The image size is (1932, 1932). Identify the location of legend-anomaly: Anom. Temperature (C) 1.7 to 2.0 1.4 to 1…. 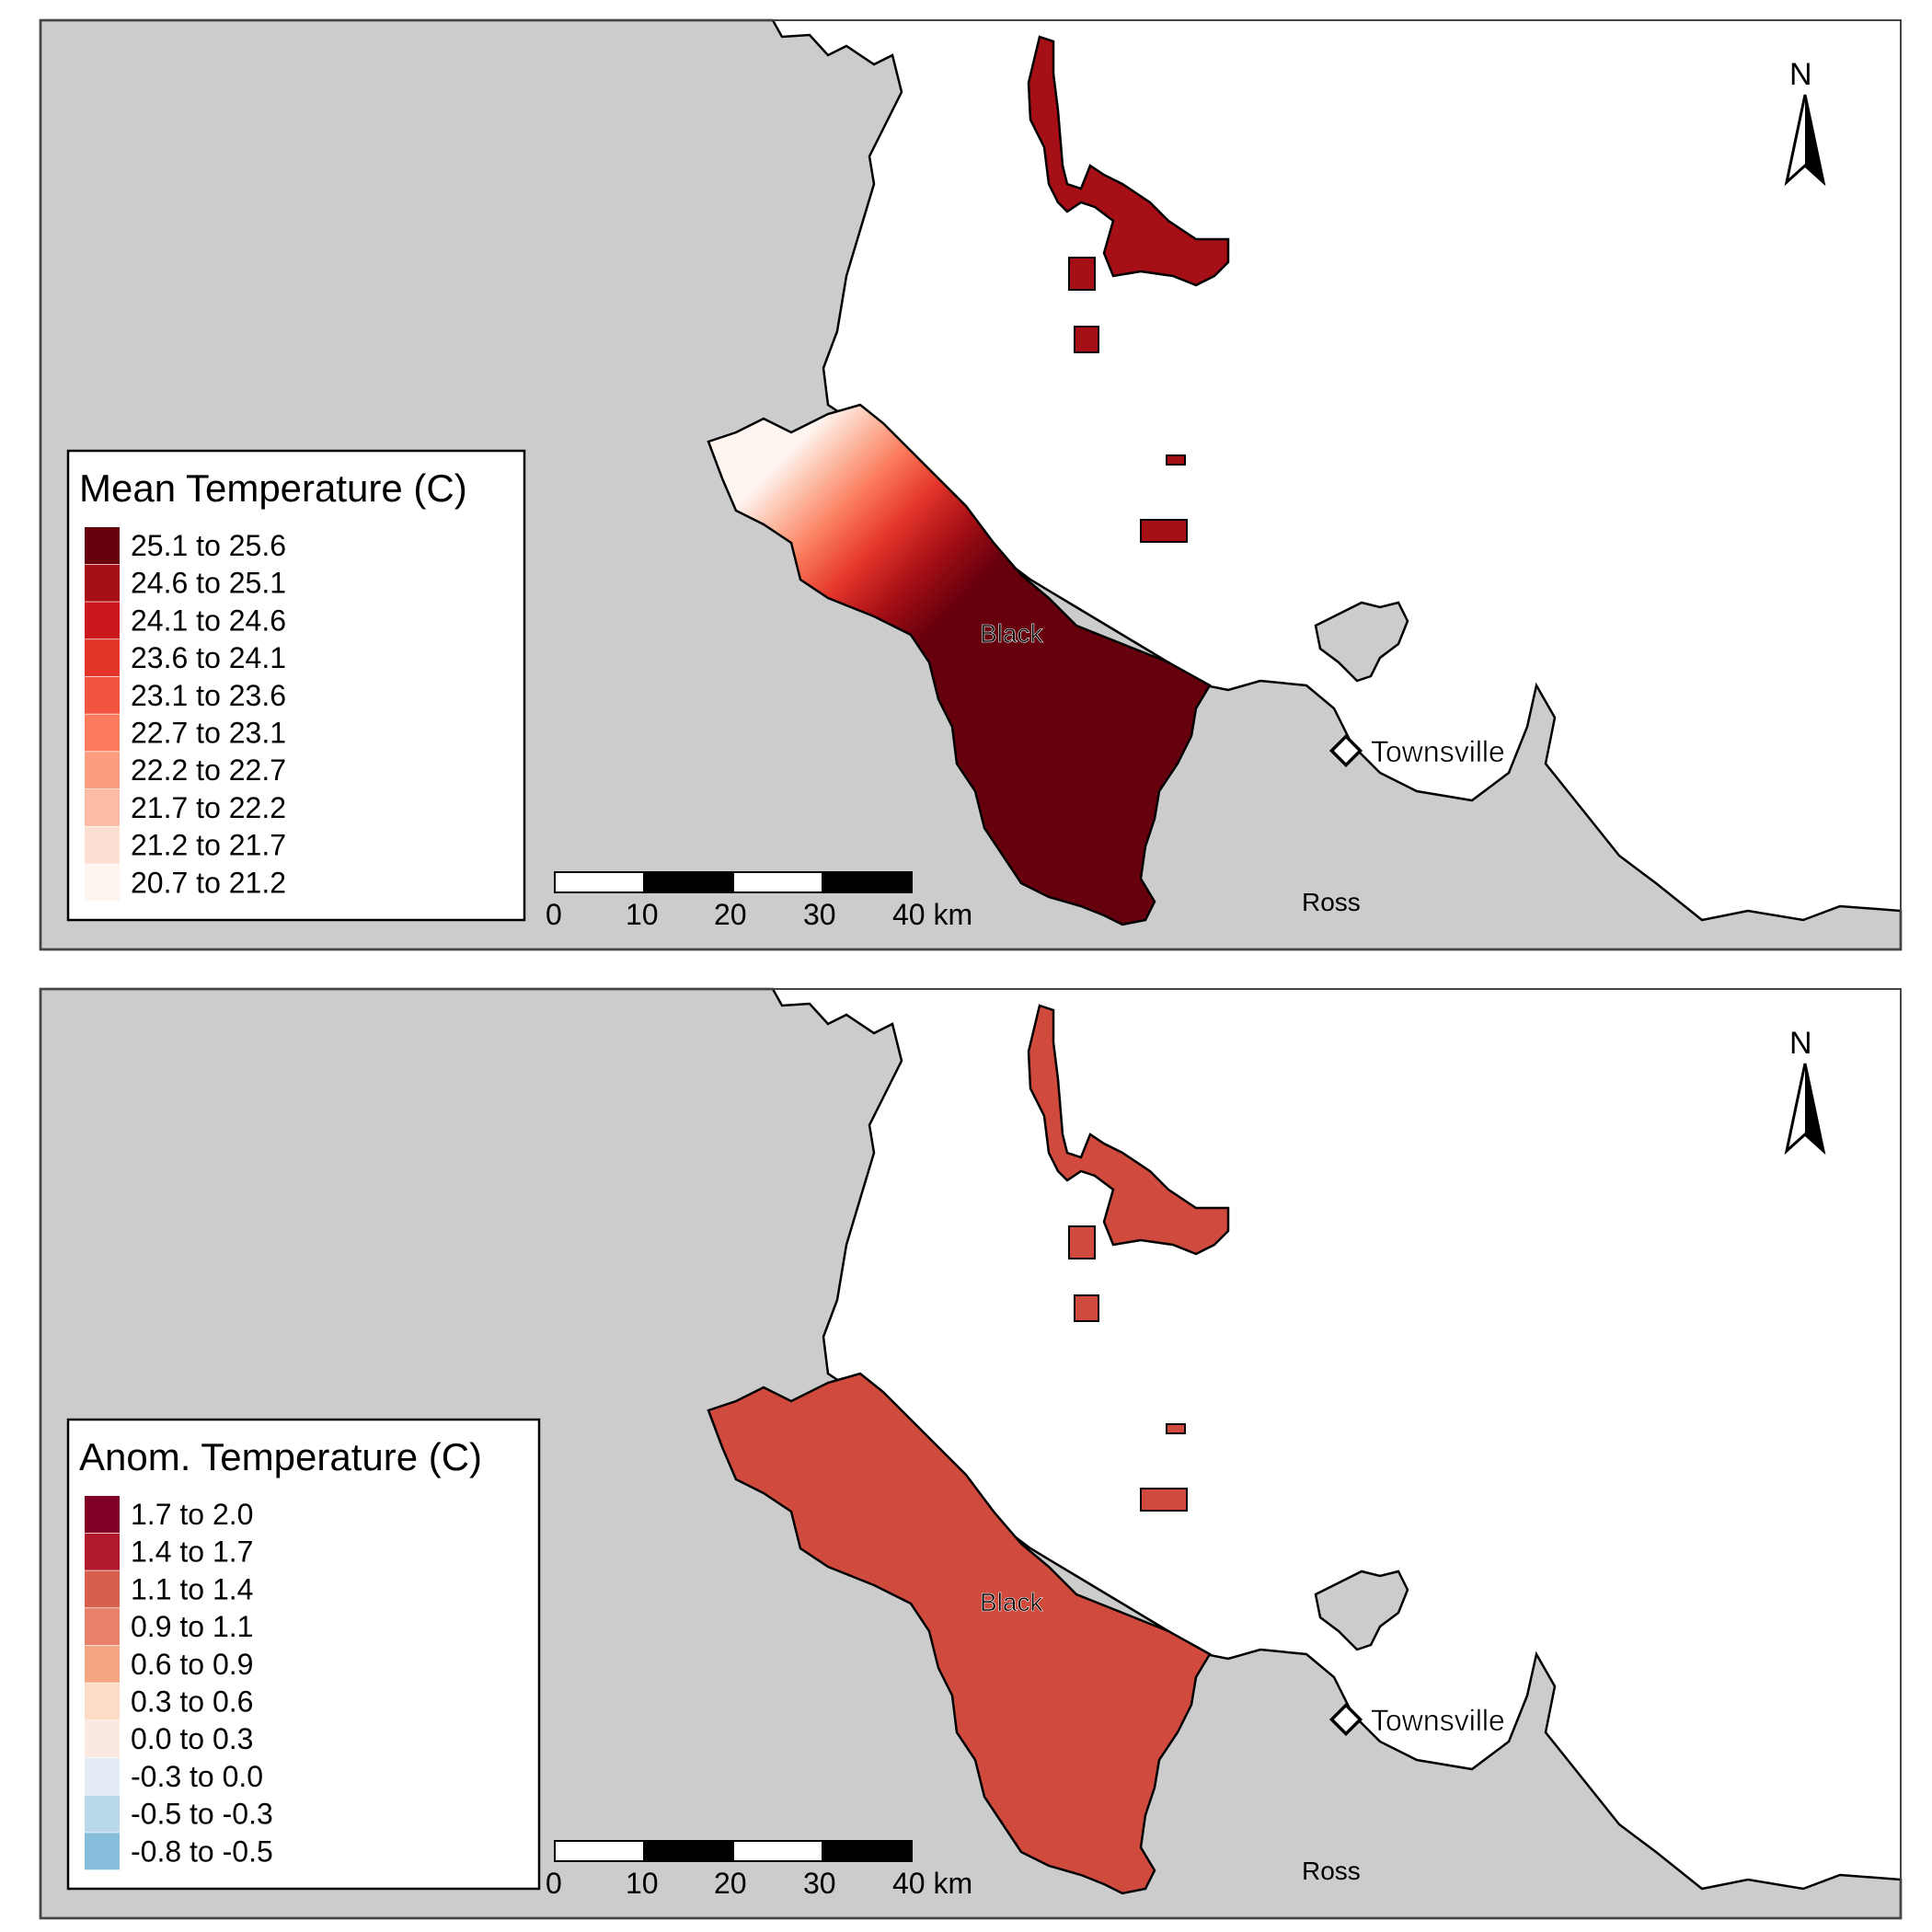
(303, 1654).